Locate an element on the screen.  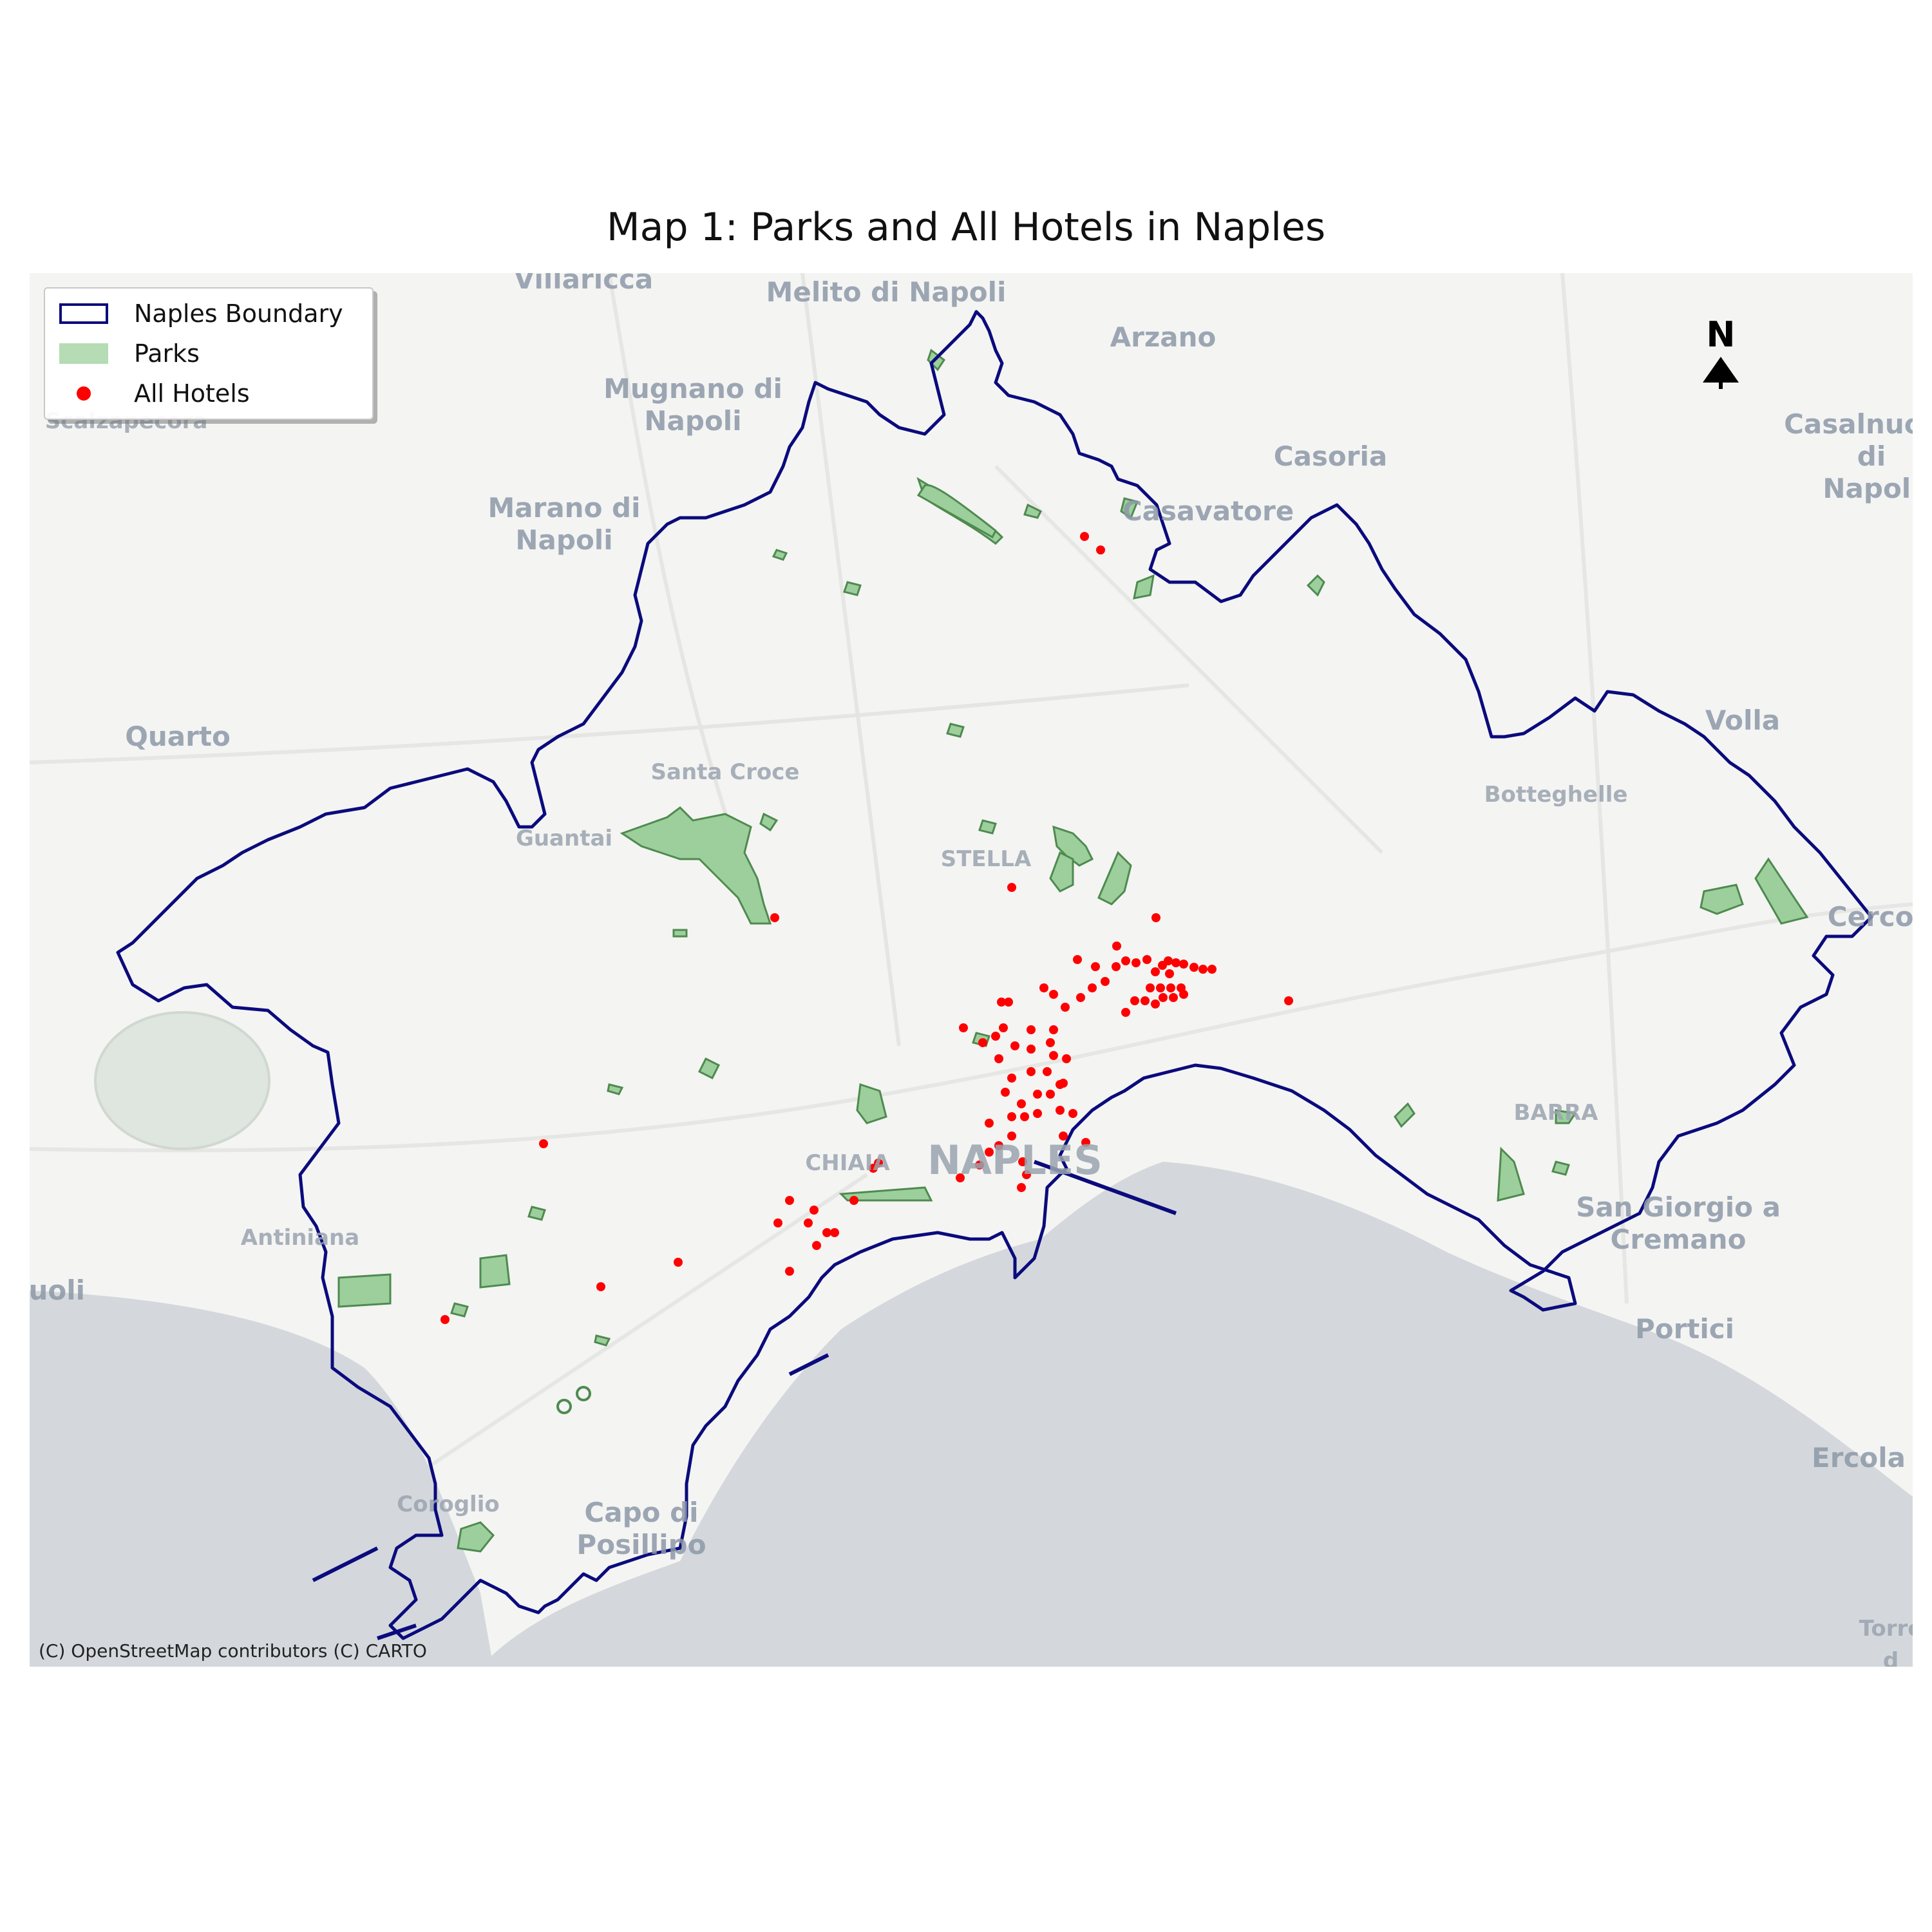
crater-area is located at coordinates (182, 1080).